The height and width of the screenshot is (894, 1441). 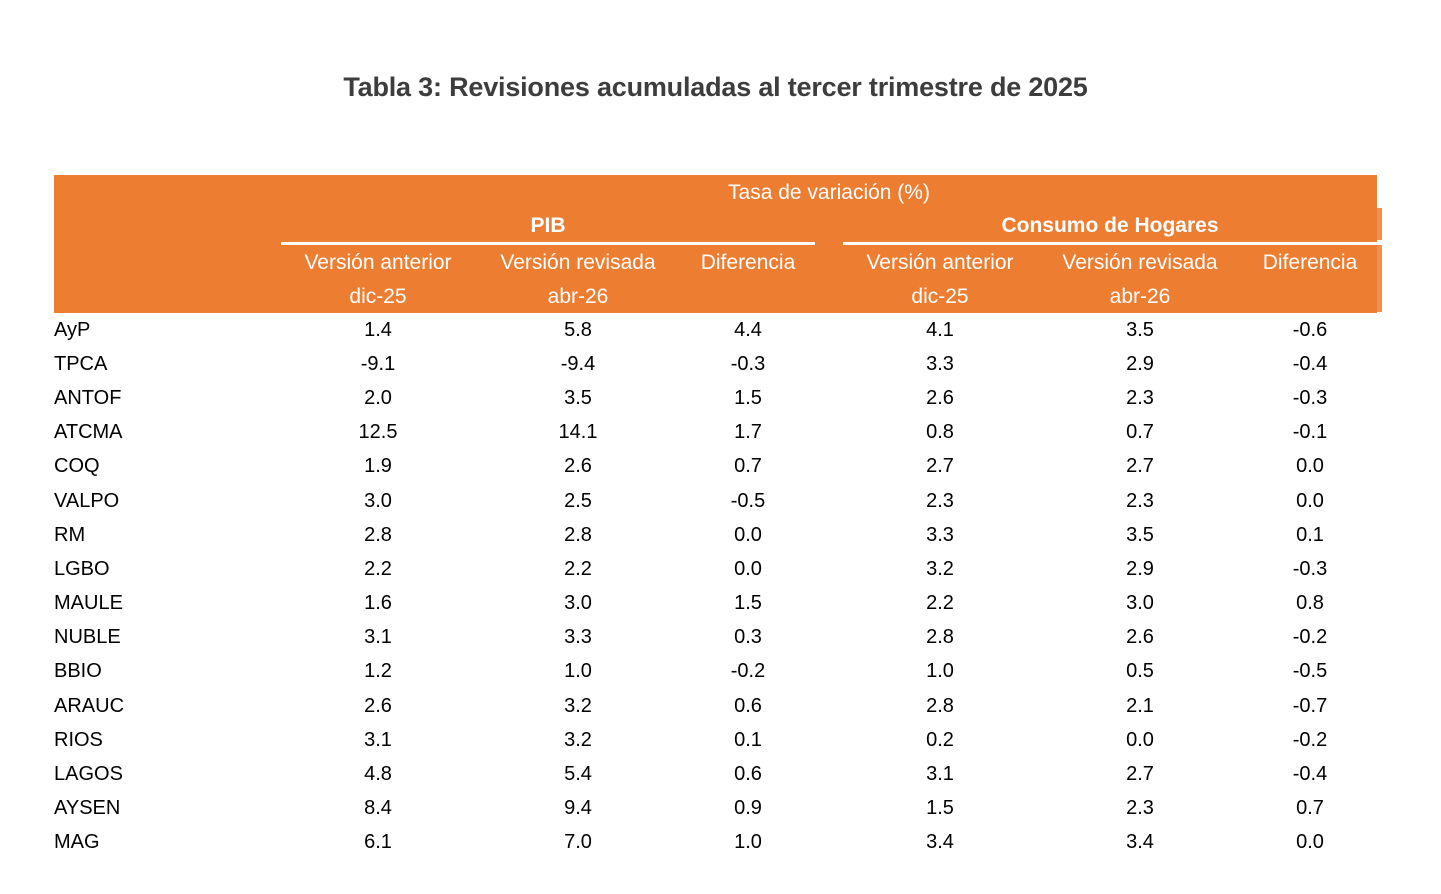 What do you see at coordinates (829, 192) in the screenshot?
I see `variation-rate-header: Tasa de variación (%)` at bounding box center [829, 192].